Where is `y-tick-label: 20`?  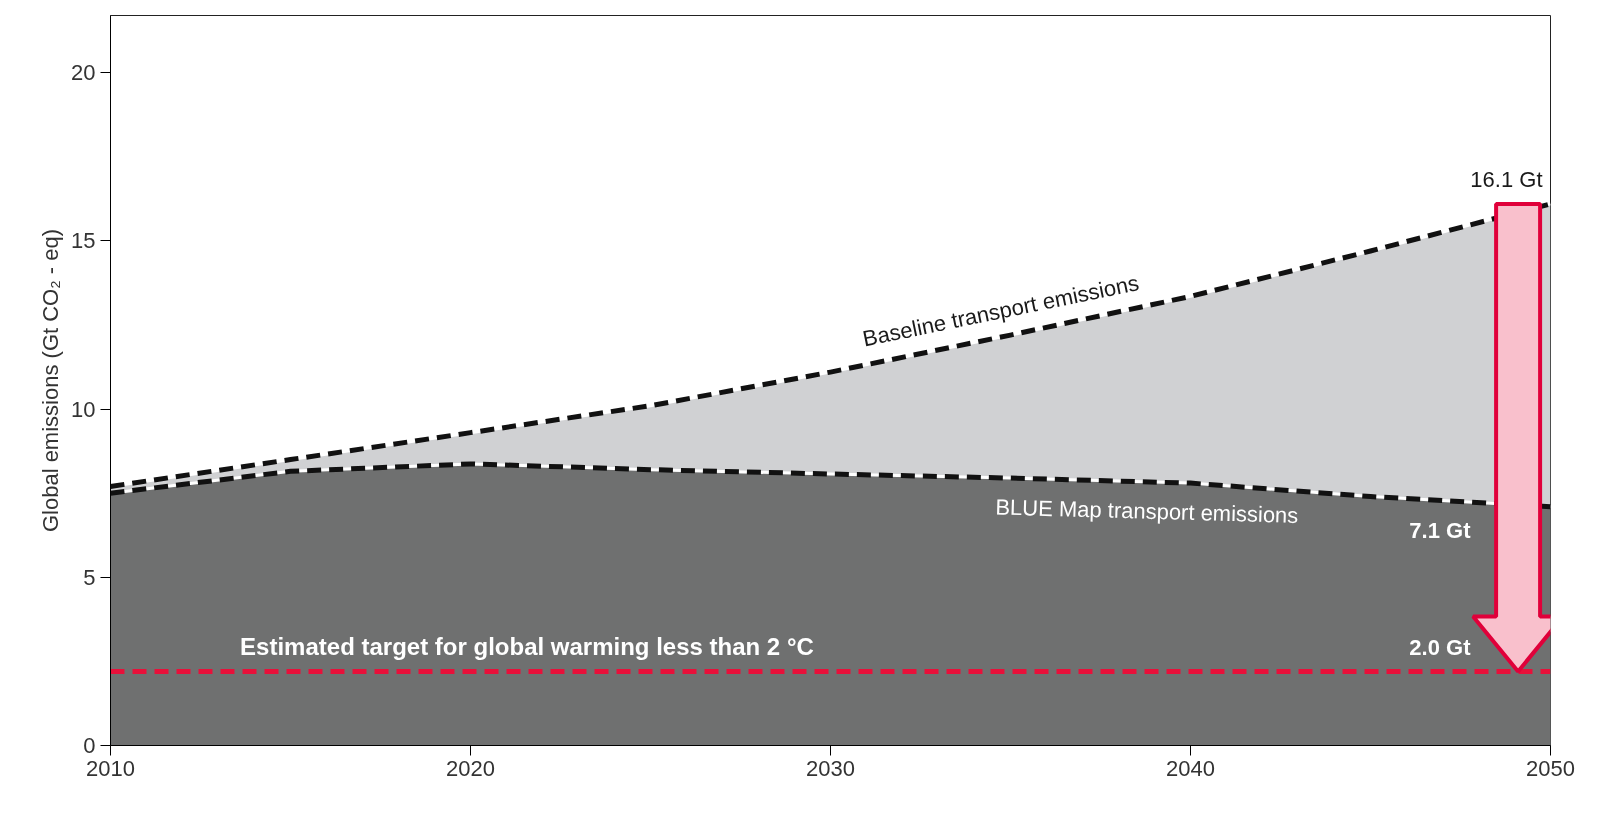 y-tick-label: 20 is located at coordinates (83, 73).